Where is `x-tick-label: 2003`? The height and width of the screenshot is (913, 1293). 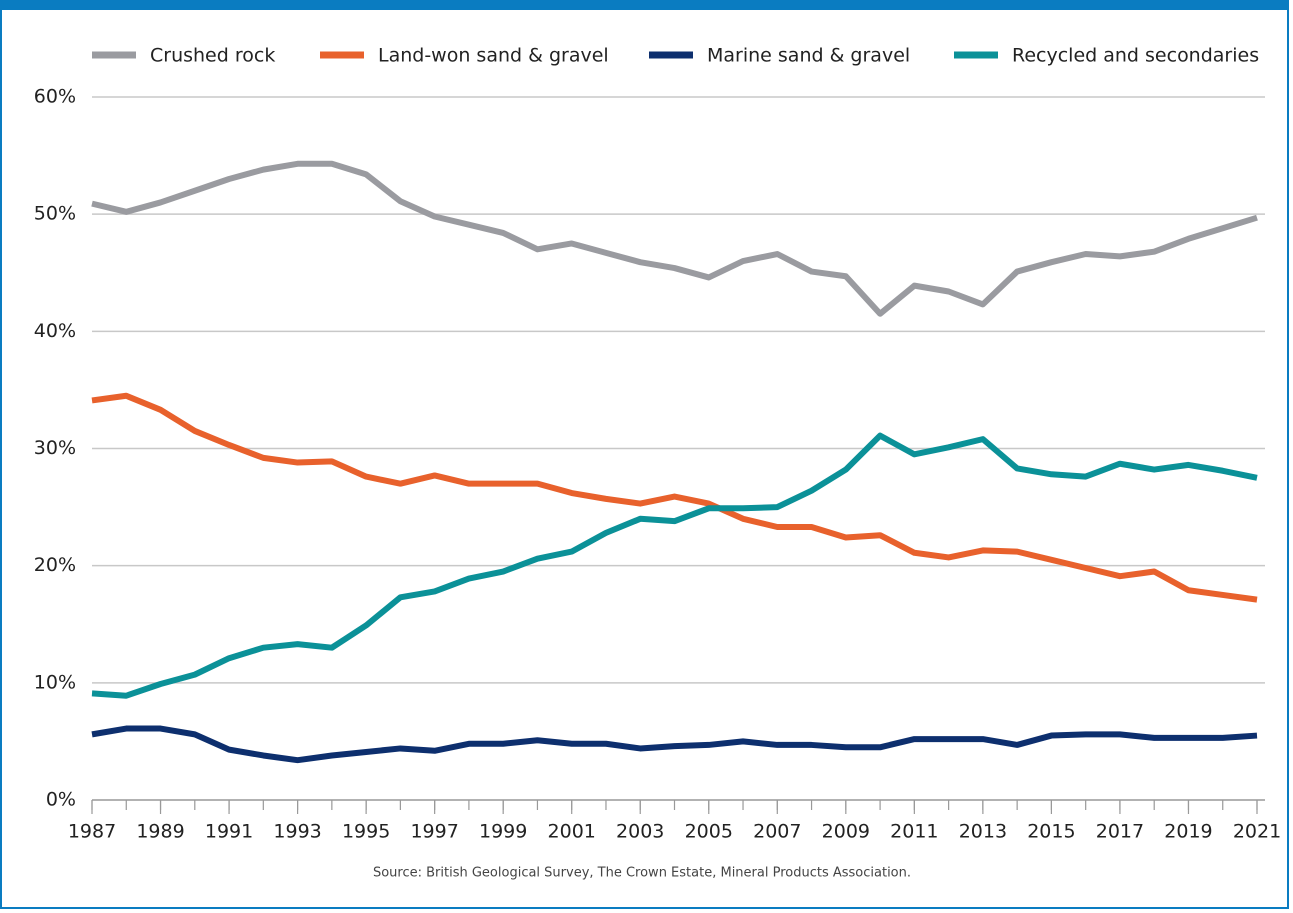 x-tick-label: 2003 is located at coordinates (640, 832).